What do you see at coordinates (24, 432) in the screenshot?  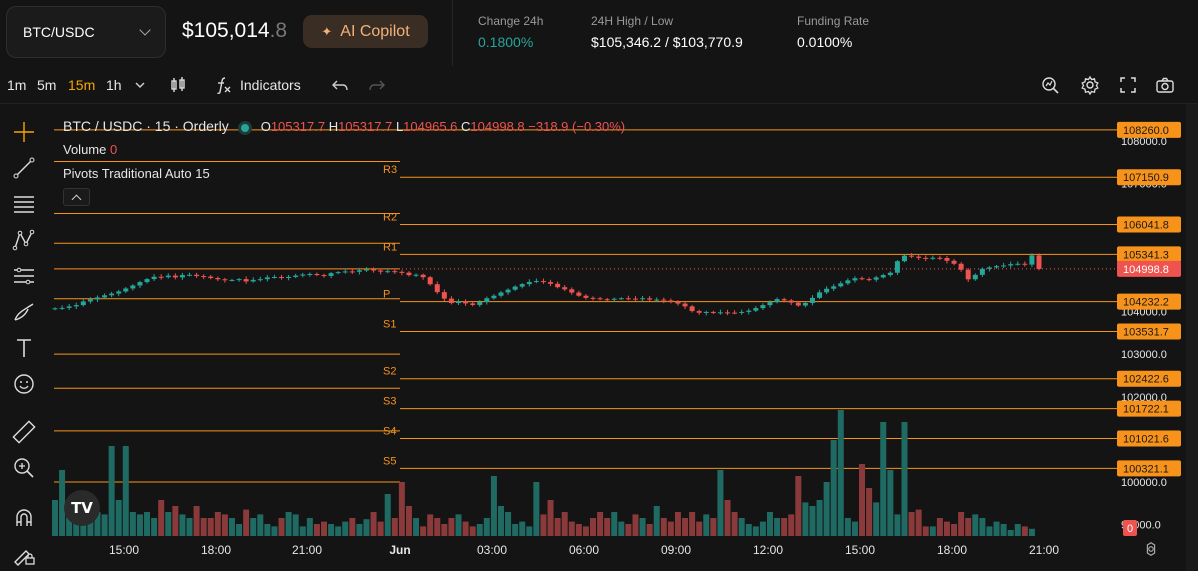 I see `ruler-icon` at bounding box center [24, 432].